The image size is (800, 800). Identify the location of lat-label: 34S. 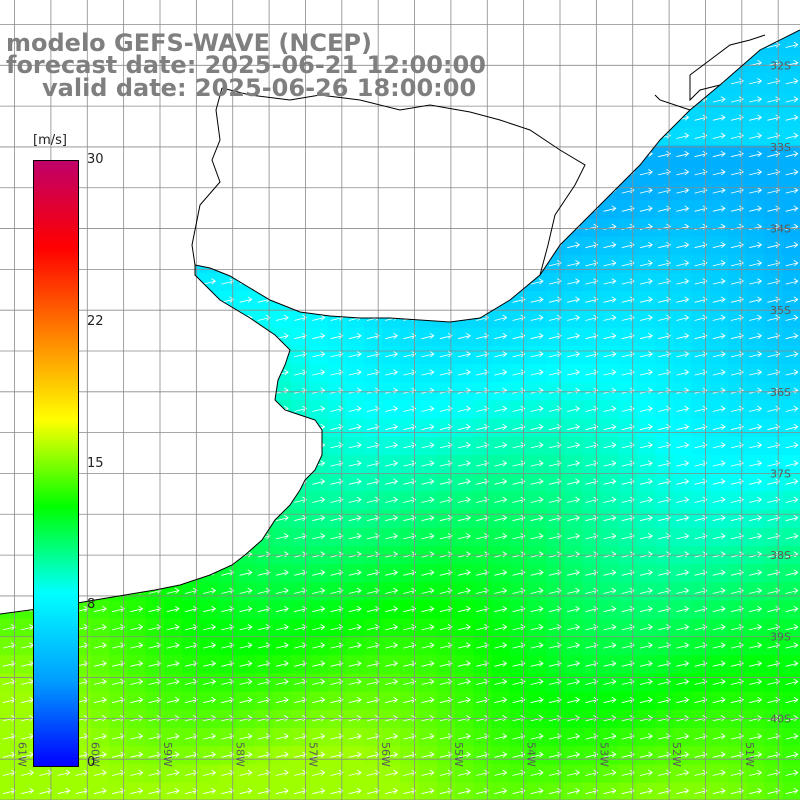
(780, 229).